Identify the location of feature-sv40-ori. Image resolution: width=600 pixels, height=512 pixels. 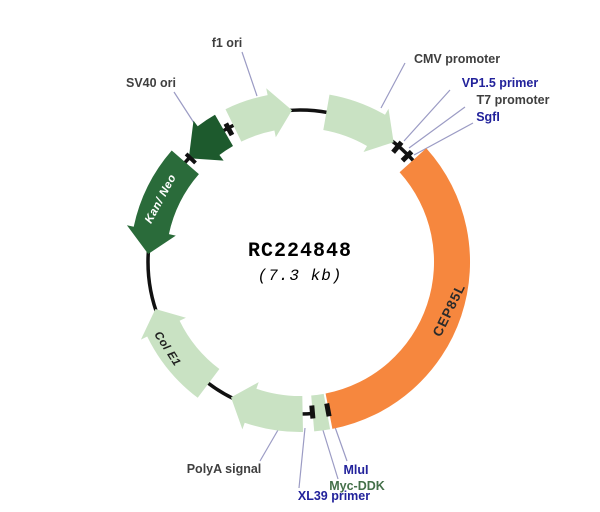
(210, 137).